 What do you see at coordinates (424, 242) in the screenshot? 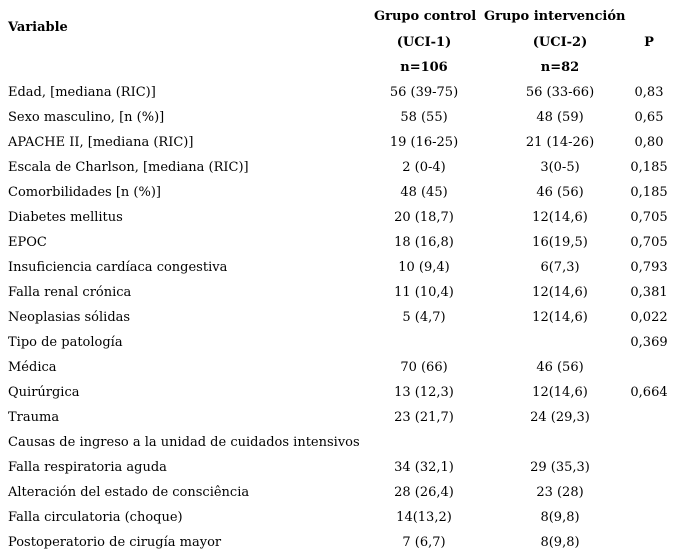
I see `row-control-value: 18 (16,8)` at bounding box center [424, 242].